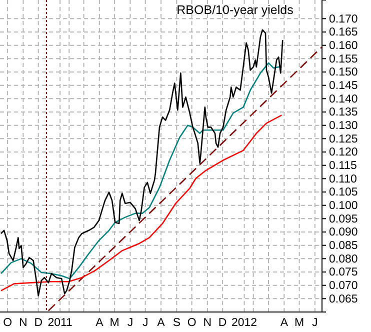 The width and height of the screenshot is (371, 332). Describe the element at coordinates (343, 166) in the screenshot. I see `y-tick-label: 0.115` at that location.